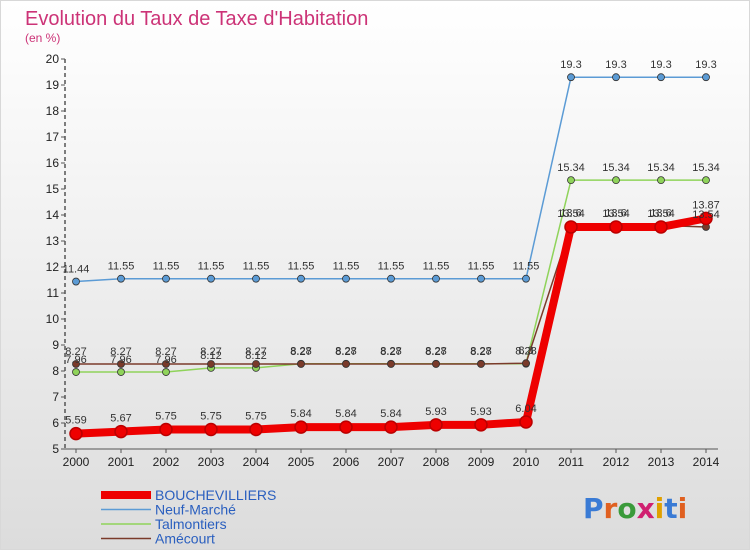 This screenshot has height=551, width=750. What do you see at coordinates (301, 462) in the screenshot?
I see `x-tick-label: 2005` at bounding box center [301, 462].